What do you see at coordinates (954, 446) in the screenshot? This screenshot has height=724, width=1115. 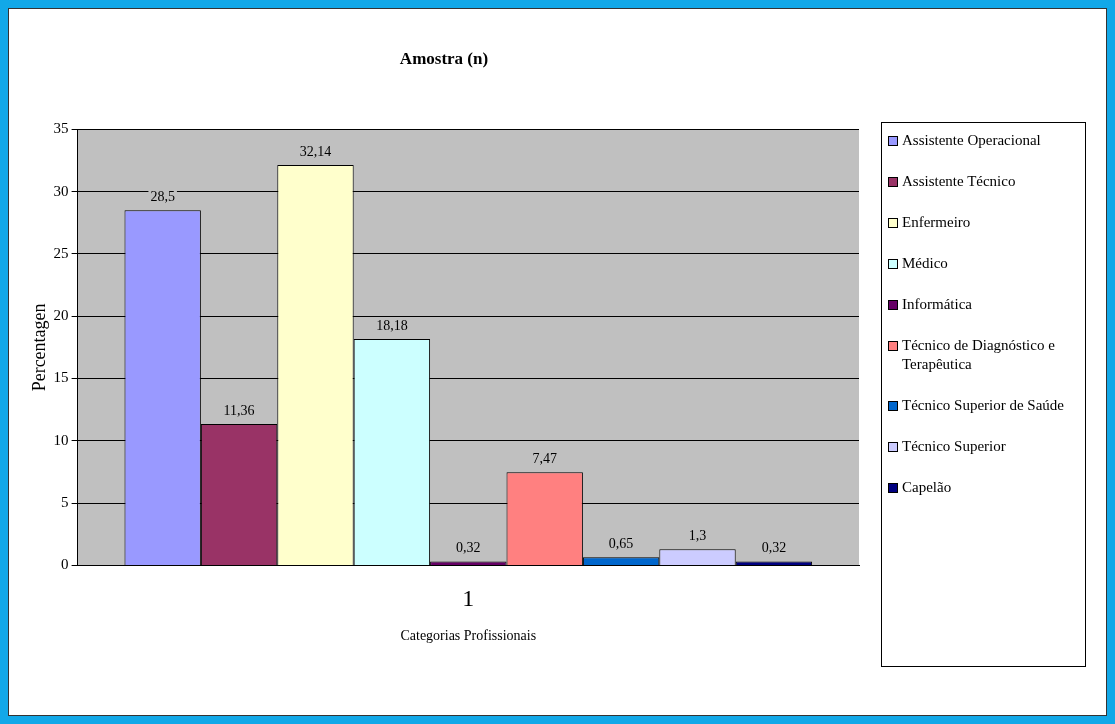 I see `legend-label: Técnico Superior` at bounding box center [954, 446].